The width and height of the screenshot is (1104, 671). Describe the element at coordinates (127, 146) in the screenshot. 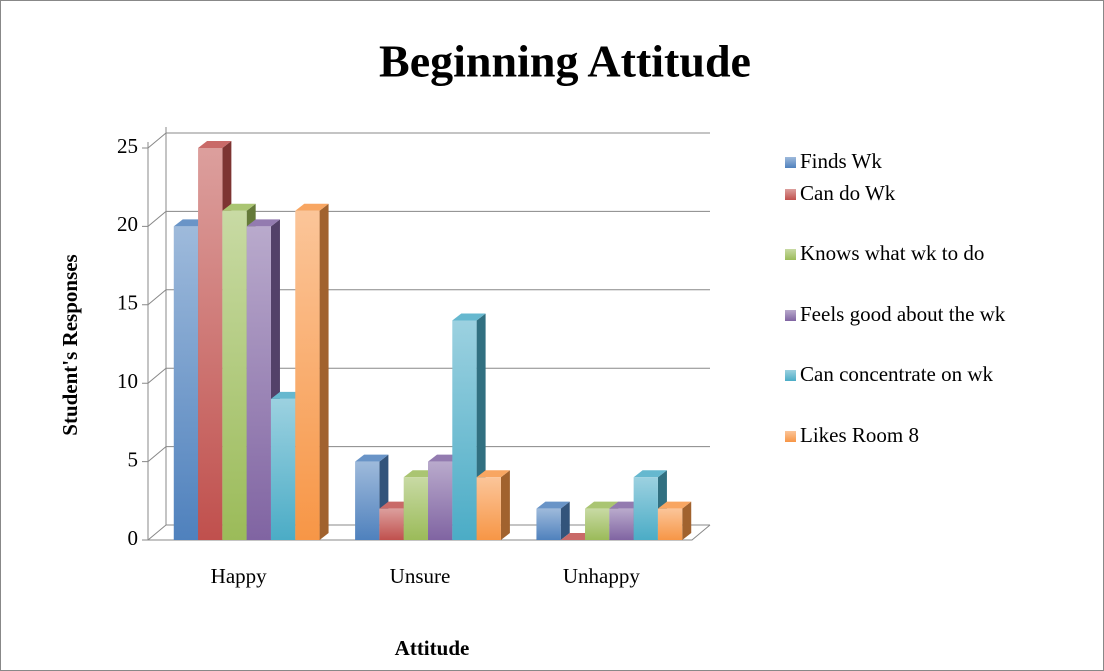

I see `y-tick-label: 25` at that location.